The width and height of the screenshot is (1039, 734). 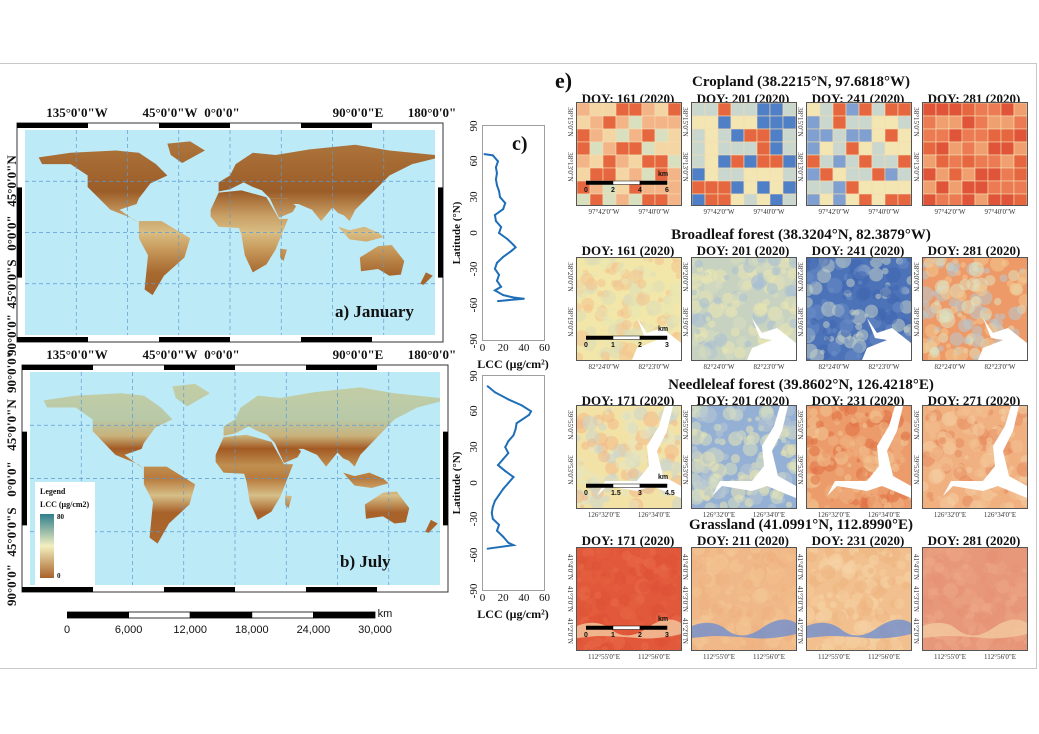 I want to click on frame-band-right, so click(x=440, y=232).